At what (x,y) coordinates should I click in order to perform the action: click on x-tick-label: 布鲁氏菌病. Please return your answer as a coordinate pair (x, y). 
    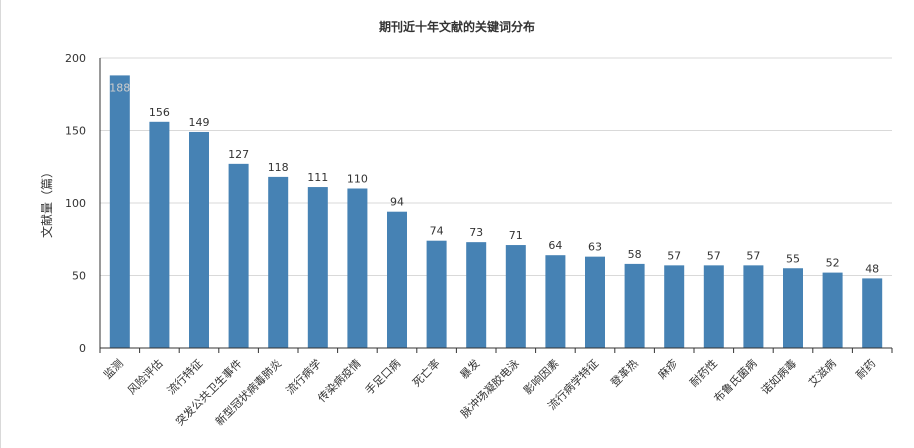
    Looking at the image, I should click on (735, 380).